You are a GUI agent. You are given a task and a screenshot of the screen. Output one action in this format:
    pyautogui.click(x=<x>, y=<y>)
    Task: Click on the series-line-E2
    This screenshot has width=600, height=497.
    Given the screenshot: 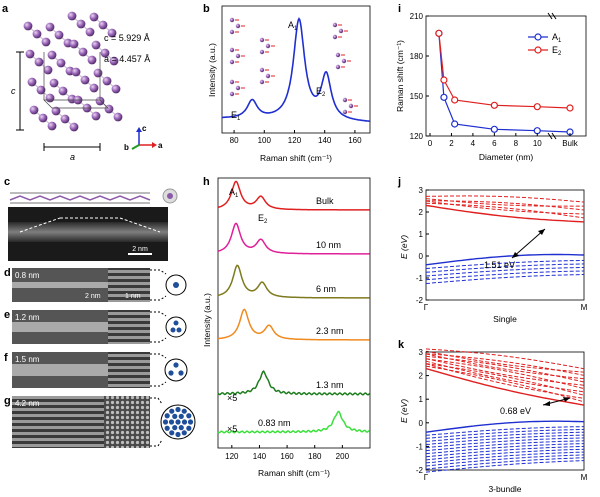 What is the action you would take?
    pyautogui.click(x=504, y=71)
    